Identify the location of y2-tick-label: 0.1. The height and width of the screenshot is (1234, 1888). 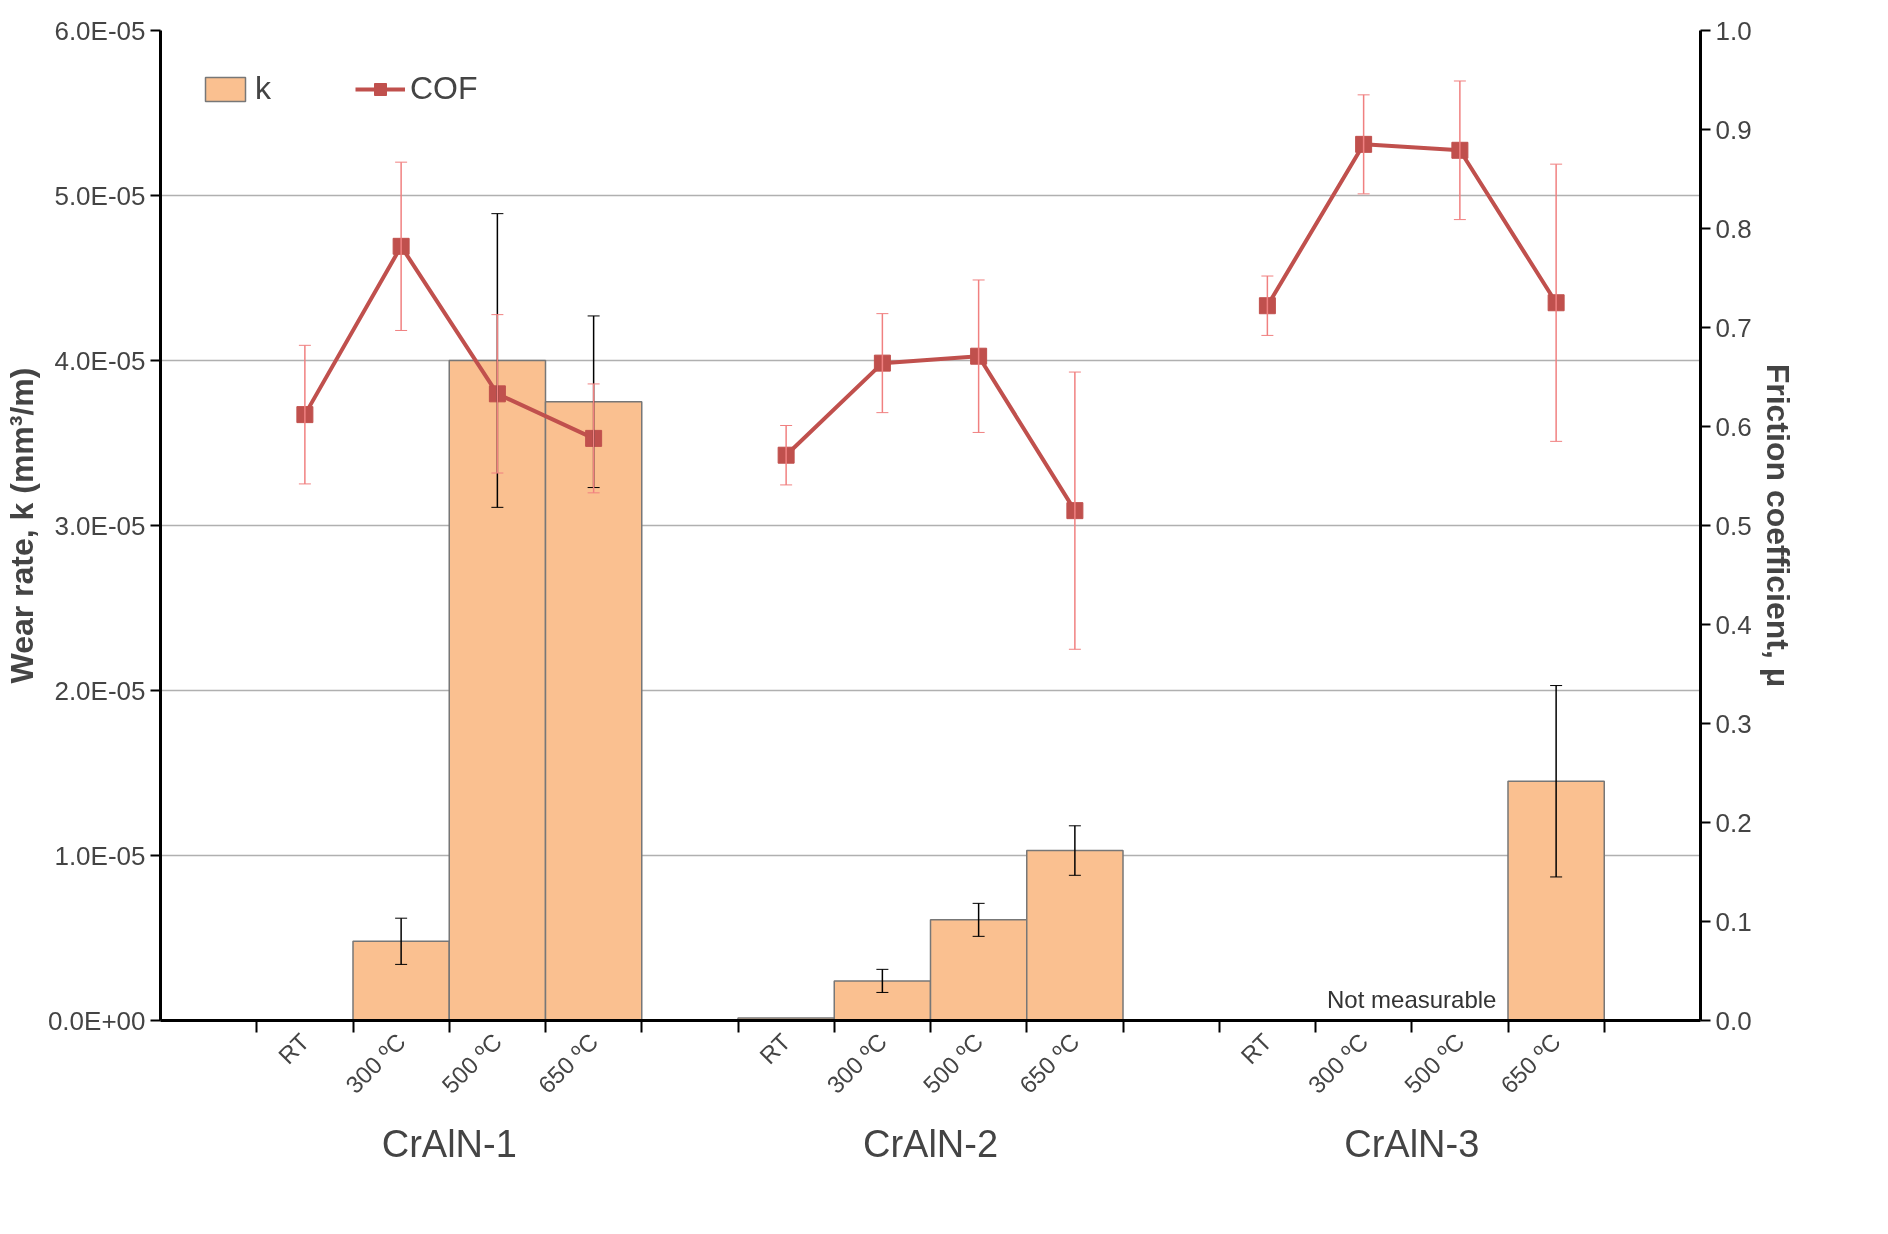
(1733, 921).